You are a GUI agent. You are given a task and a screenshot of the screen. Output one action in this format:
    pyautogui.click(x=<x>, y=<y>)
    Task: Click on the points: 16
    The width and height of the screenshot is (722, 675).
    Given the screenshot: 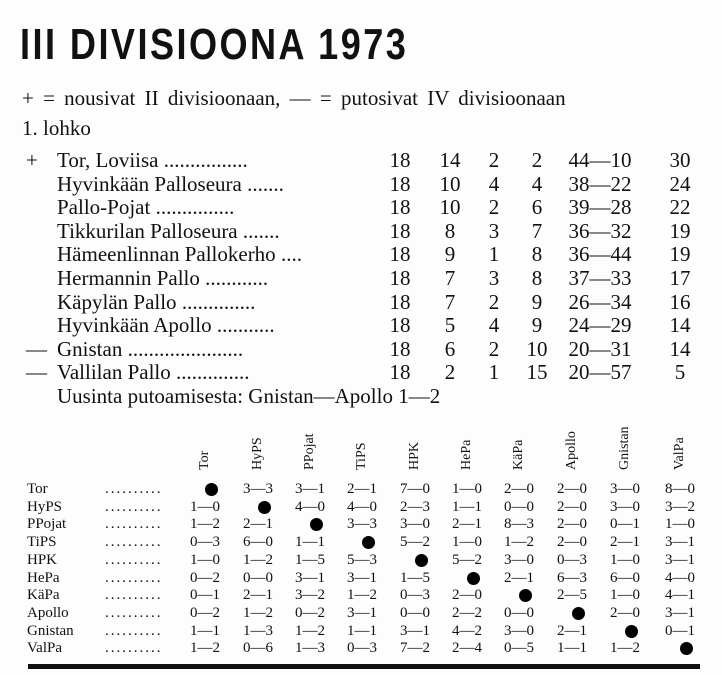 What is the action you would take?
    pyautogui.click(x=680, y=301)
    